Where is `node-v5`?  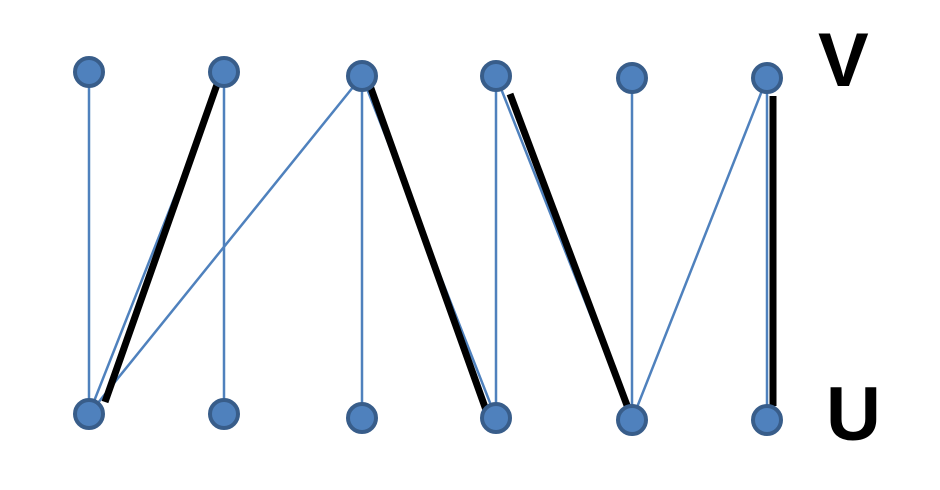
node-v5 is located at coordinates (632, 78).